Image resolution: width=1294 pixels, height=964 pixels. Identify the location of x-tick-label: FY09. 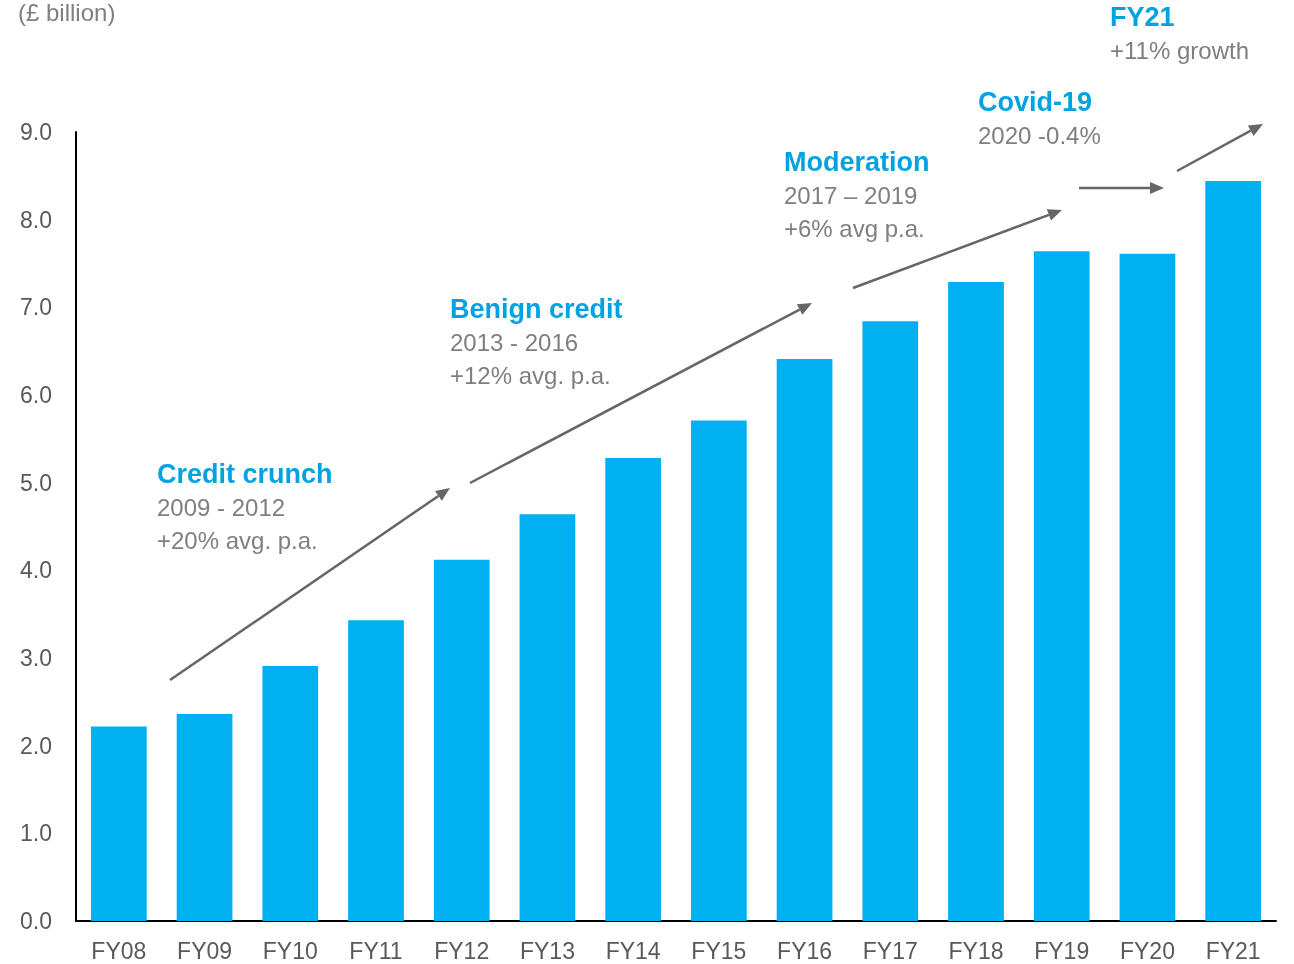
(205, 950).